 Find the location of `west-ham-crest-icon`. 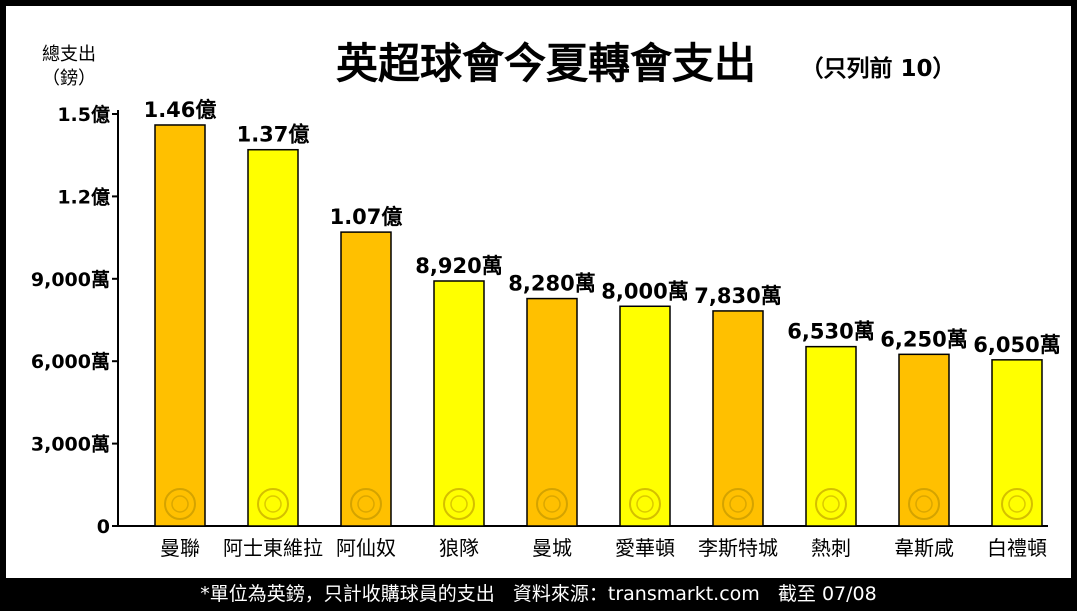

west-ham-crest-icon is located at coordinates (924, 504).